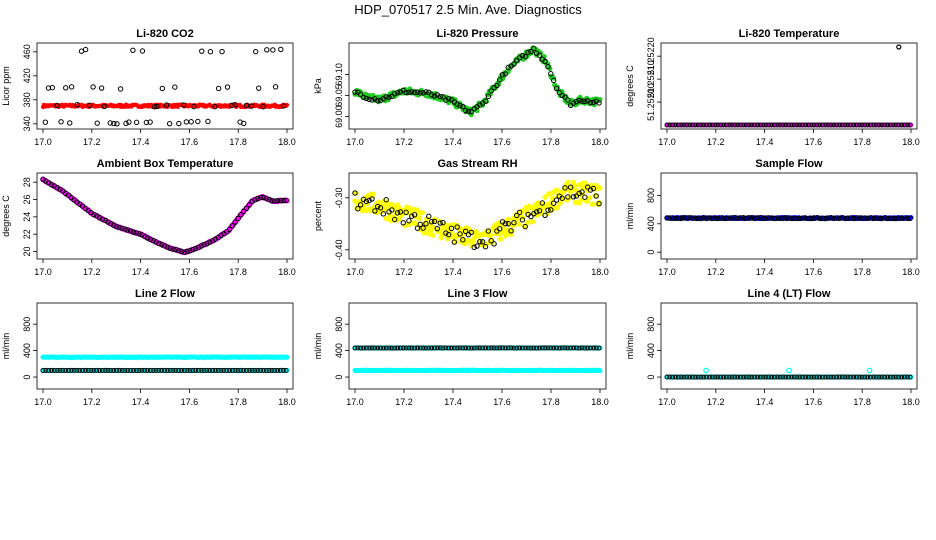  I want to click on figure-title: HDP_070517 2.5 Min. Ave. Diagnostics, so click(468, 9).